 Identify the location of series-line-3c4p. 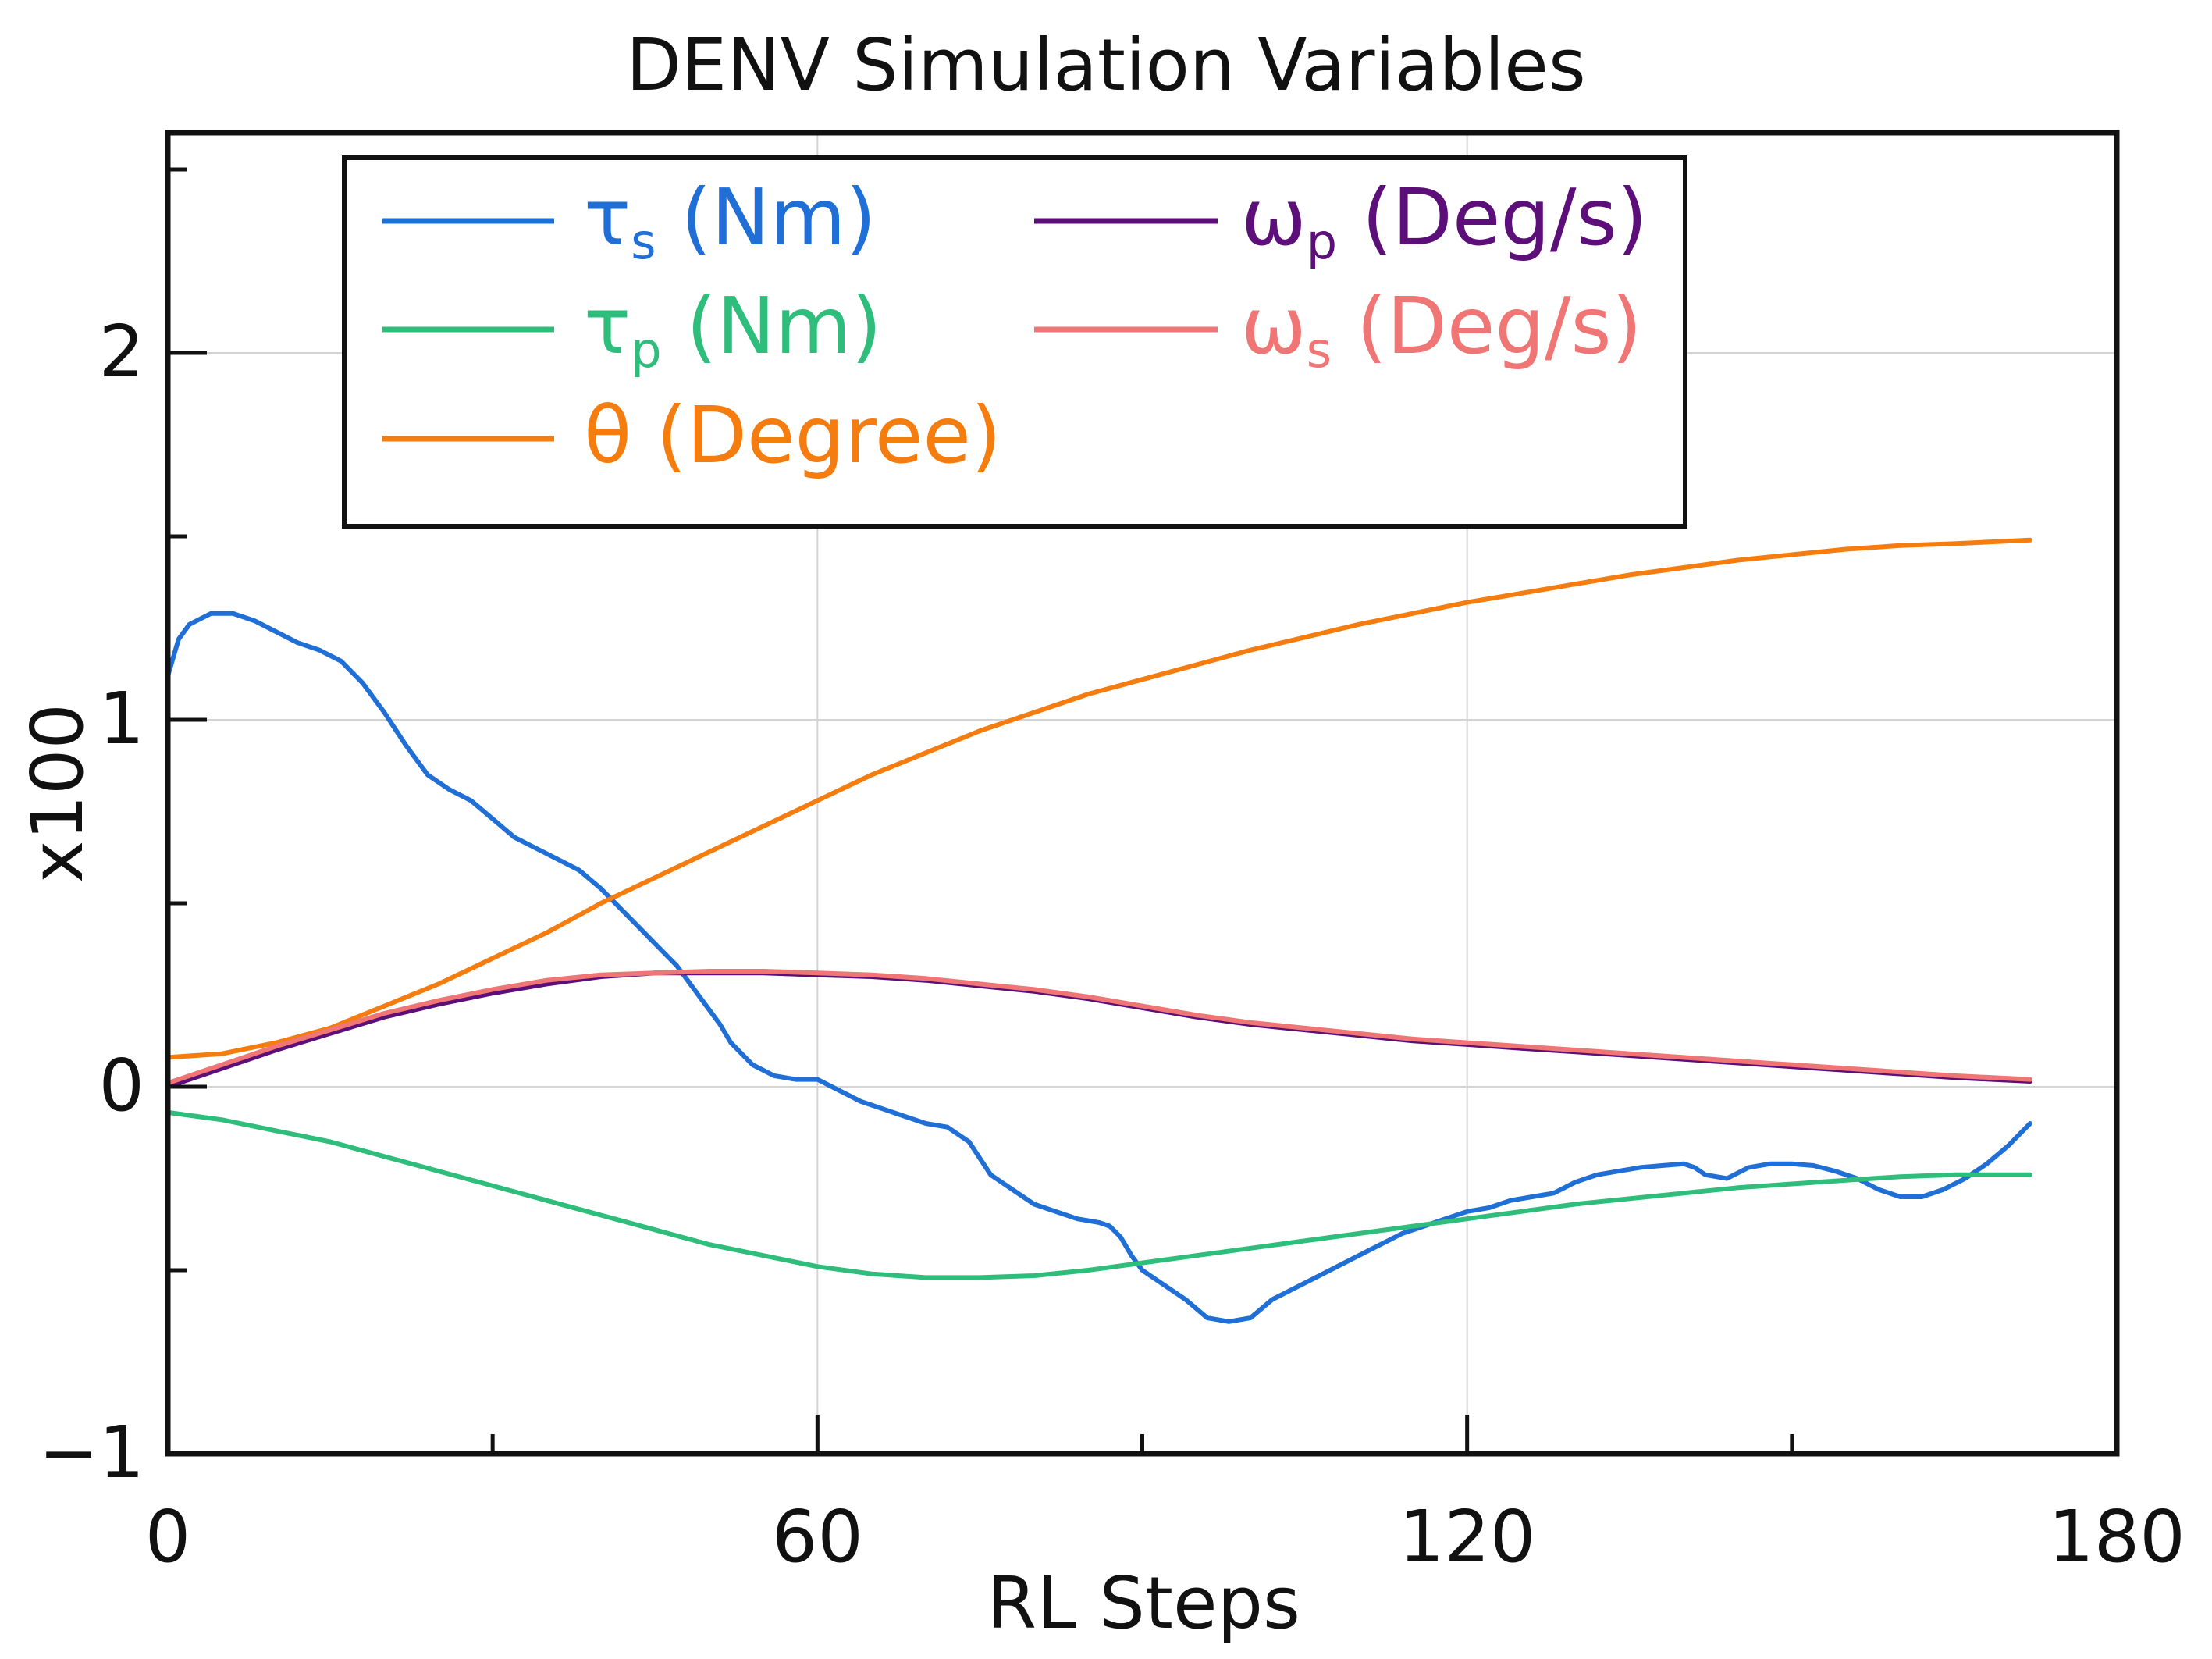
(1099, 1194).